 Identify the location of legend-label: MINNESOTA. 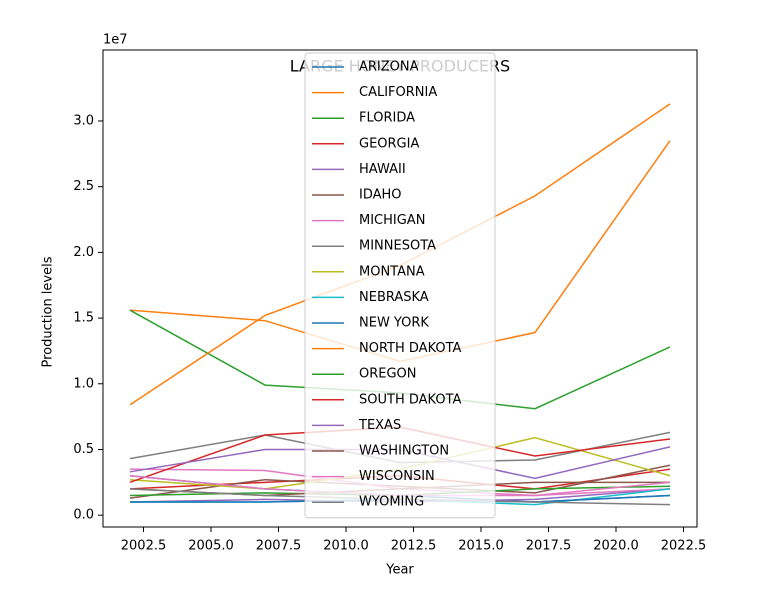
(397, 246).